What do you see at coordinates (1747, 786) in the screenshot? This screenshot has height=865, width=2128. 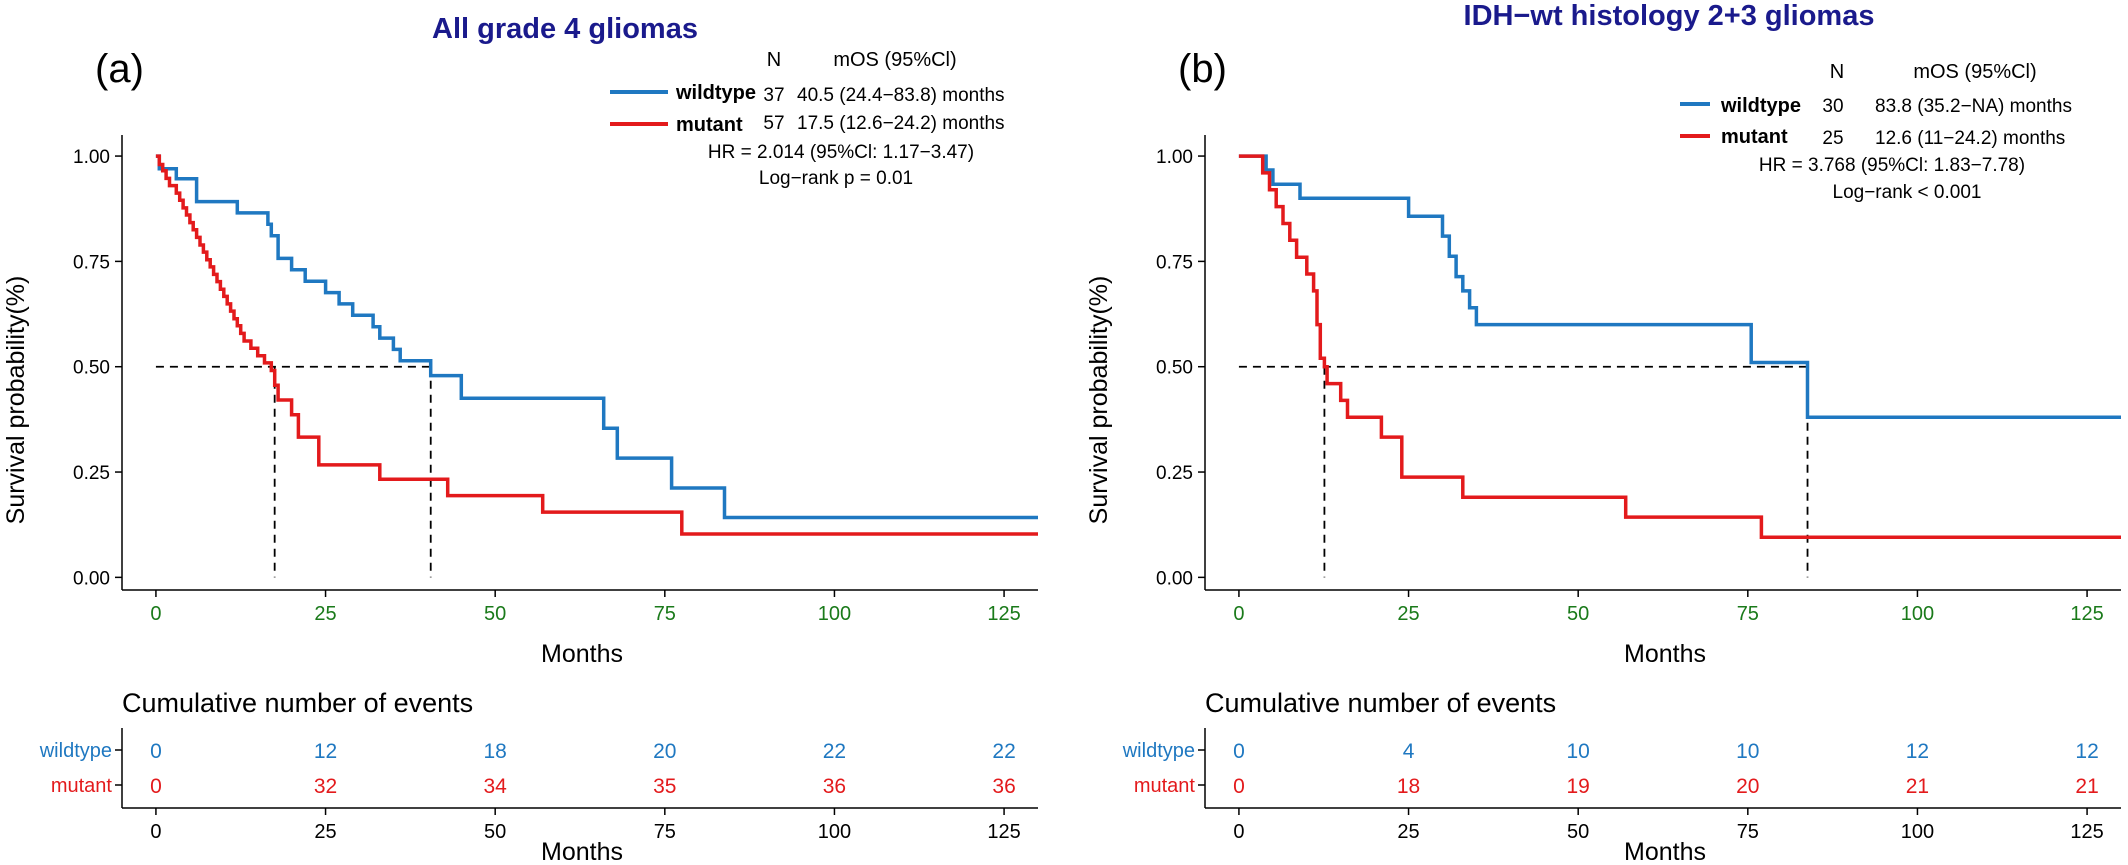 I see `risk-value-mutant: 20` at bounding box center [1747, 786].